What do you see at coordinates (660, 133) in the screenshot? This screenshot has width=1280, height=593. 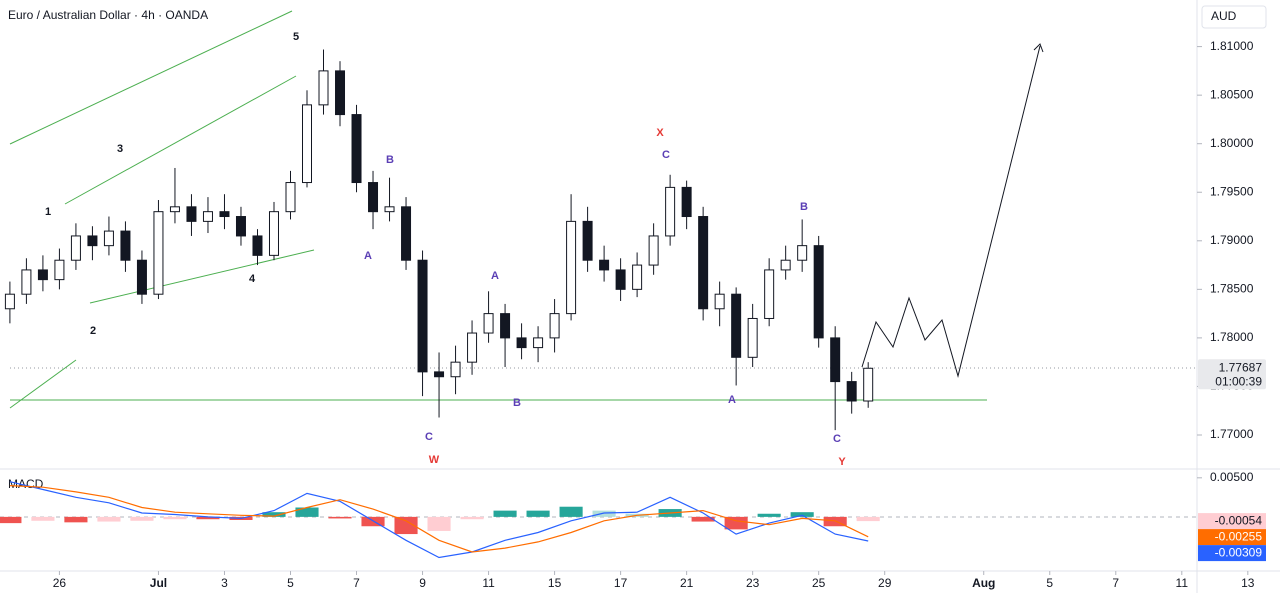 I see `wave-label: X` at bounding box center [660, 133].